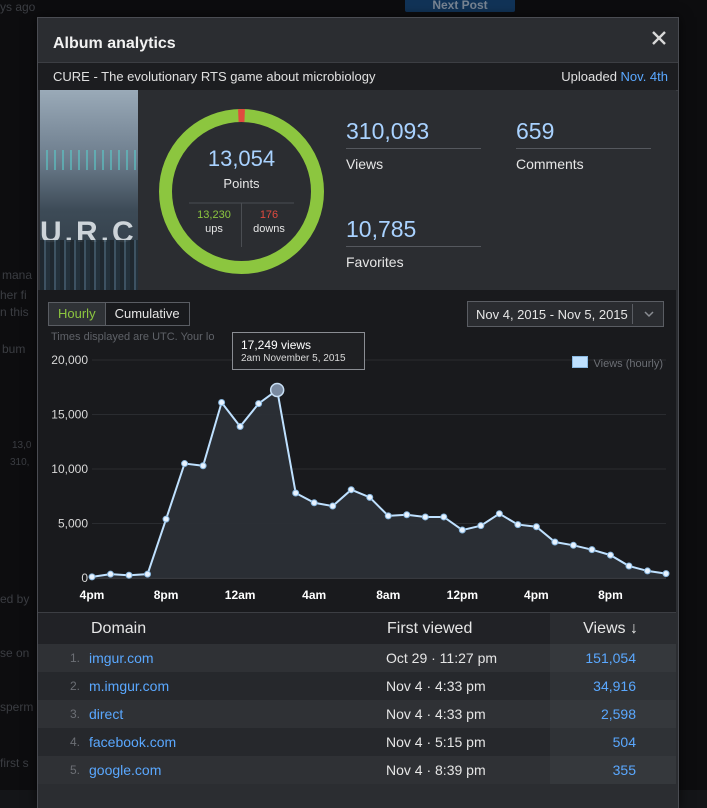 This screenshot has width=707, height=808. What do you see at coordinates (147, 313) in the screenshot?
I see `tab-cumulative: Cumulative` at bounding box center [147, 313].